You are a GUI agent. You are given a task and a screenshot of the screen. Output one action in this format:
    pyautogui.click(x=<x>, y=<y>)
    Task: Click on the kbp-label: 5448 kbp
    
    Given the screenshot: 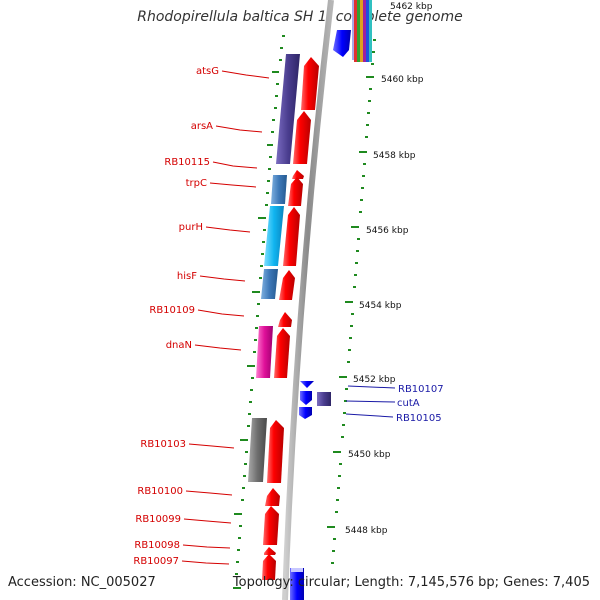 What is the action you would take?
    pyautogui.click(x=366, y=531)
    